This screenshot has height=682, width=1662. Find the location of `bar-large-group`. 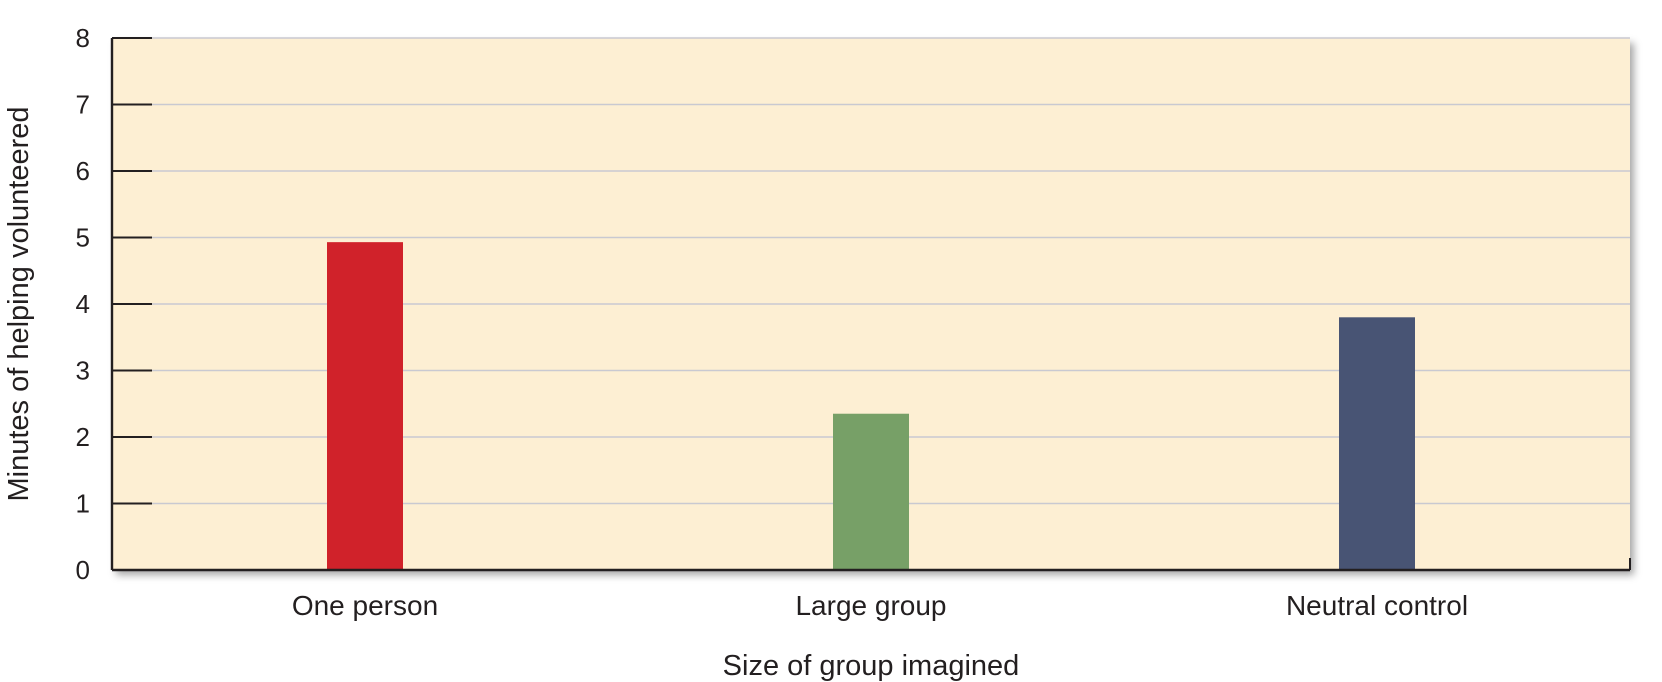

bar-large-group is located at coordinates (871, 491).